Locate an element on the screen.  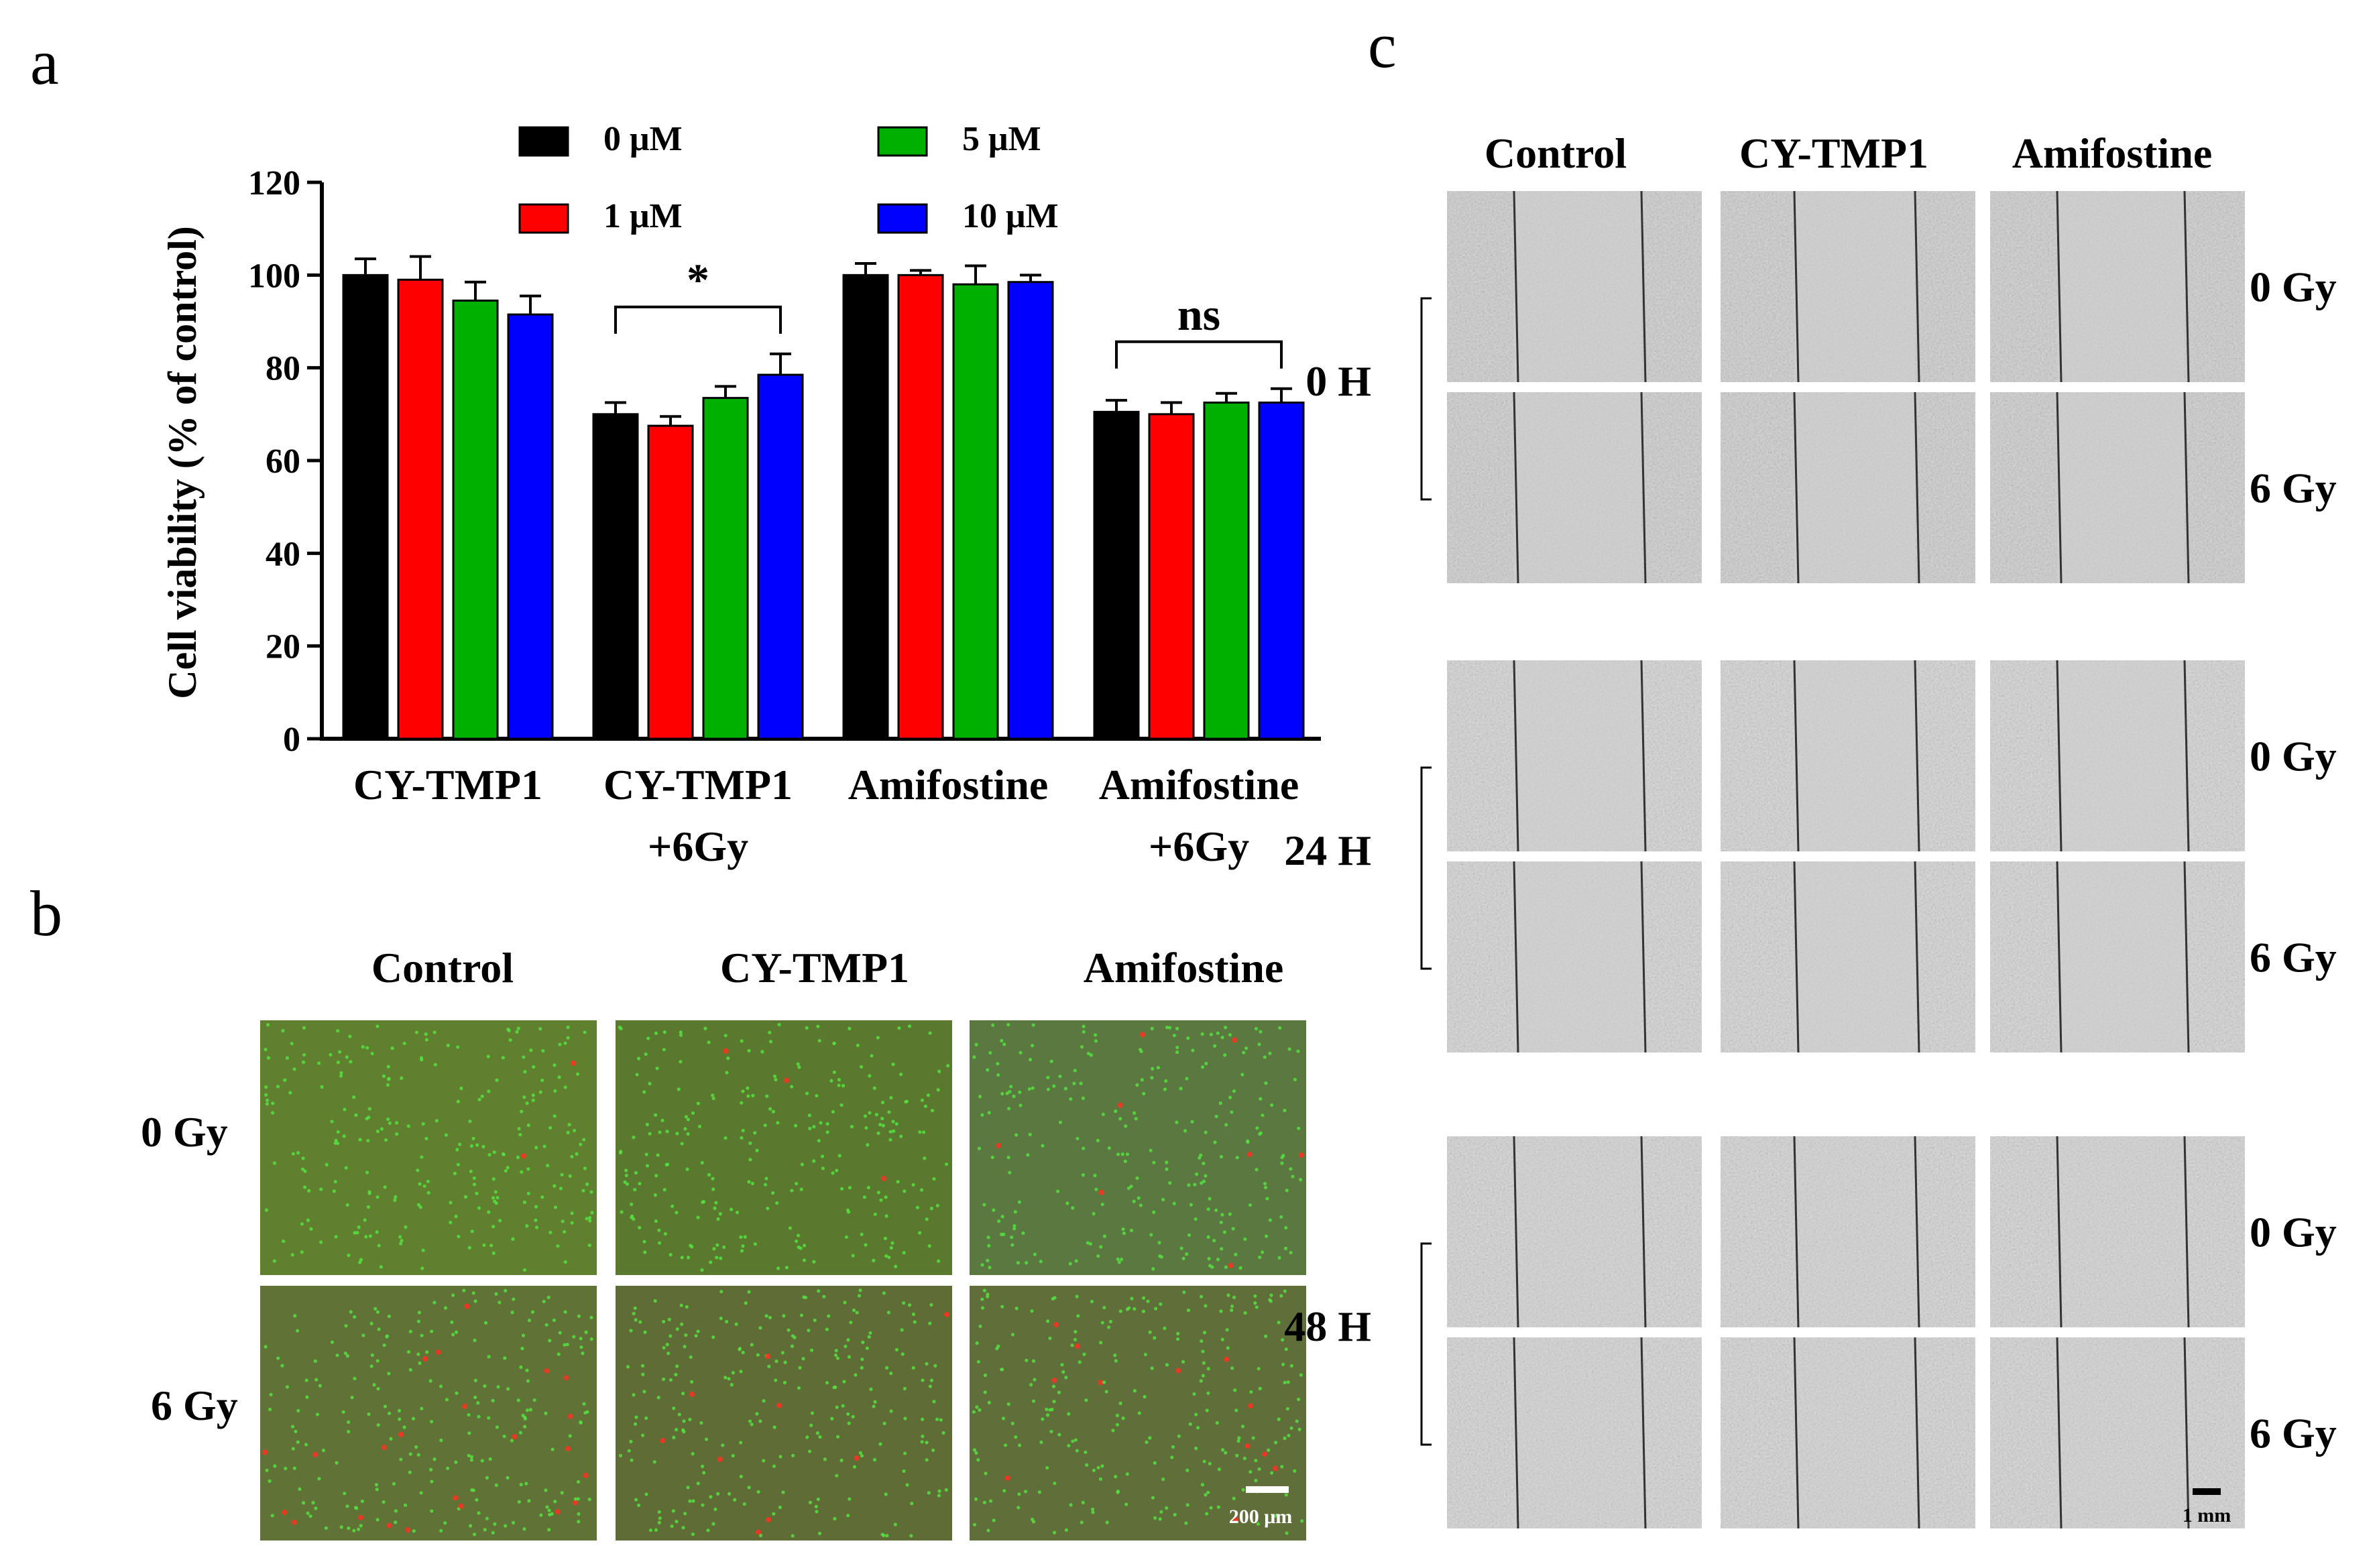
dose-label: 6 Gy is located at coordinates (2293, 489).